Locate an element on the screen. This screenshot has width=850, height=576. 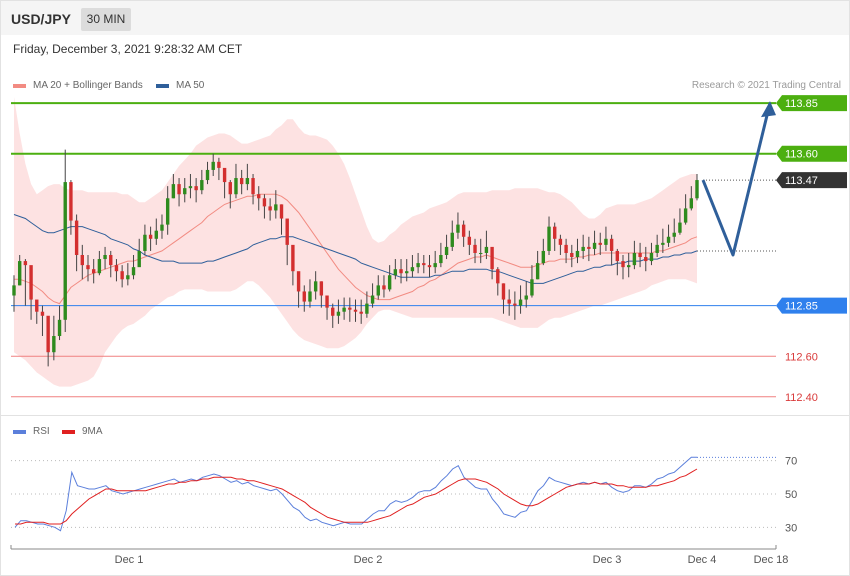
ma20-swatch is located at coordinates (19, 85).